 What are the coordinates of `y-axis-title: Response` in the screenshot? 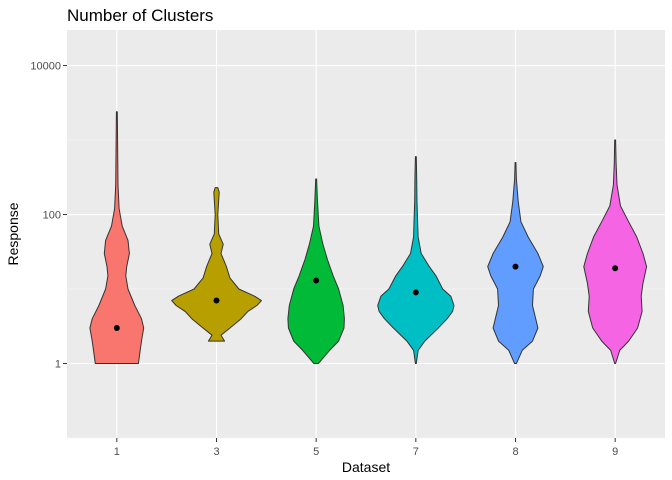 It's located at (13, 233).